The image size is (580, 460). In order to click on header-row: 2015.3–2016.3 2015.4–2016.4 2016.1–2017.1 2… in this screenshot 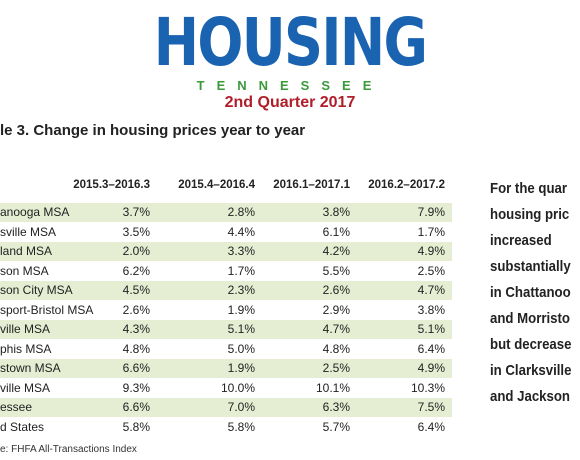, I will do `click(226, 185)`.